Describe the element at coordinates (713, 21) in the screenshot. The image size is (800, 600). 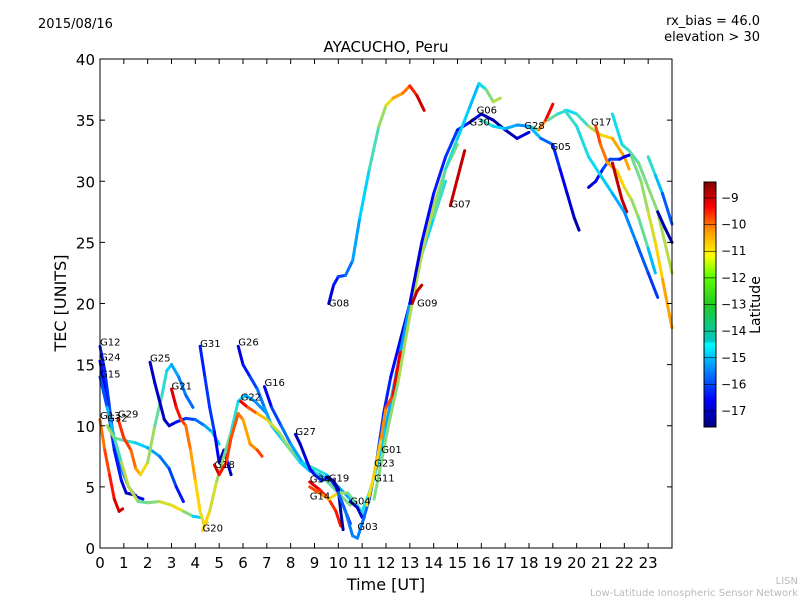
I see `rx-bias-label: rx_bias = 46.0` at that location.